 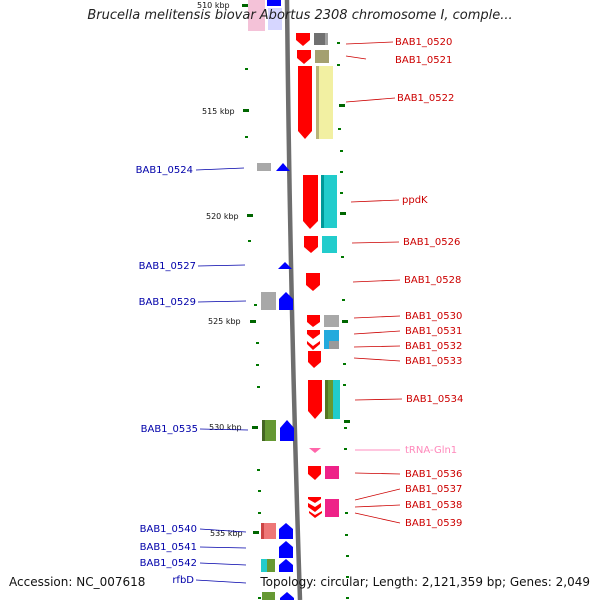 I want to click on label-bab1-0521: BAB1_0521, so click(x=423, y=60).